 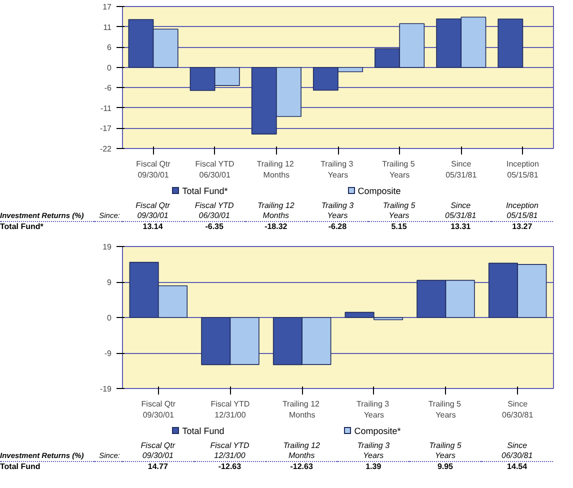 I want to click on data-label: 13.27, so click(x=522, y=227).